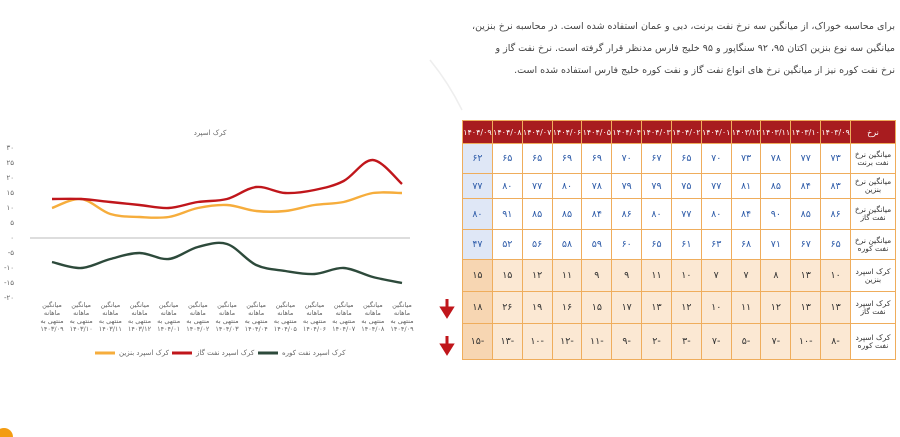  Describe the element at coordinates (567, 132) in the screenshot. I see `header-date: ۱۴۰۴/۰۶` at that location.